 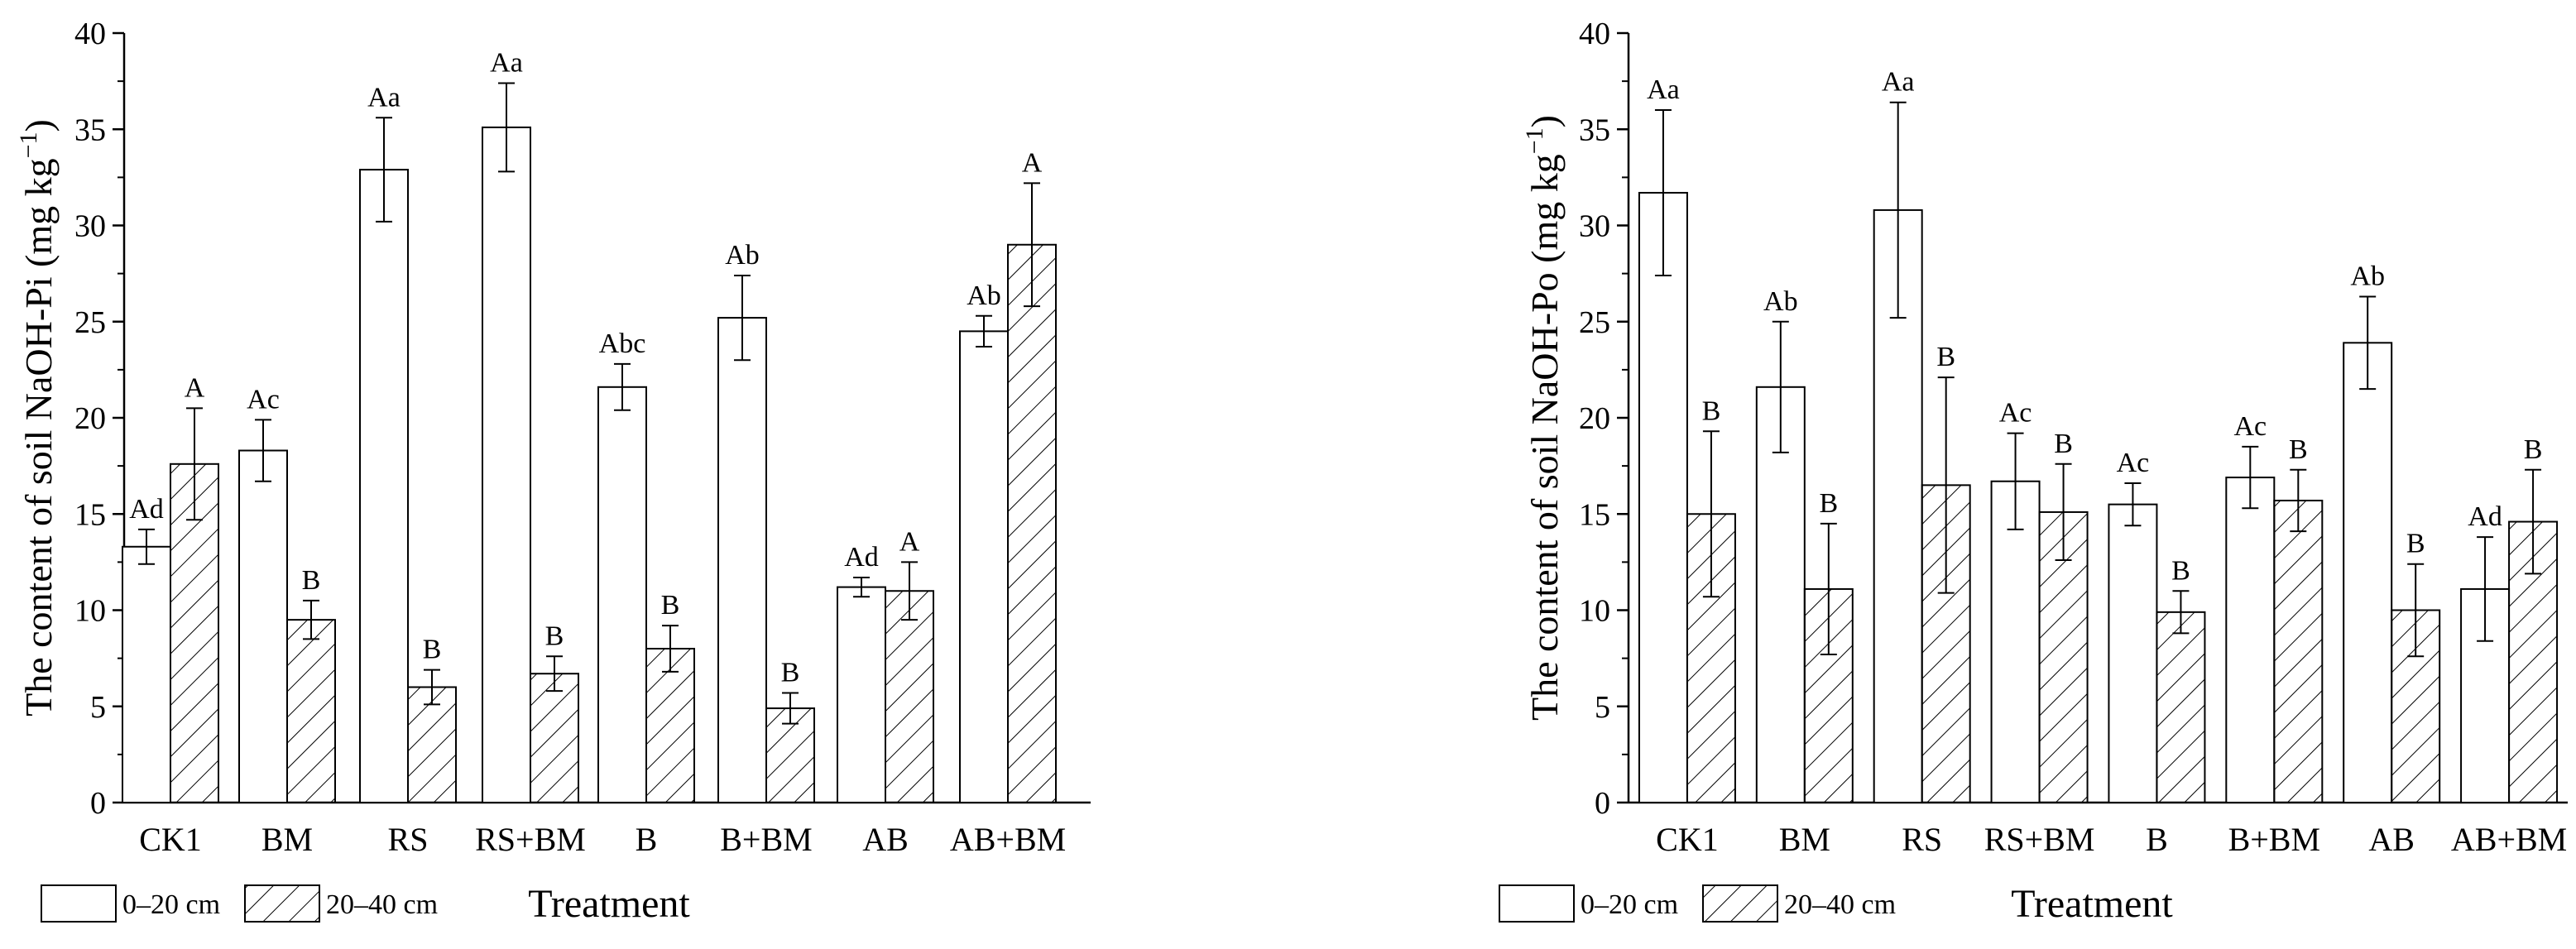 What do you see at coordinates (90, 418) in the screenshot?
I see `y-tick-label: 20` at bounding box center [90, 418].